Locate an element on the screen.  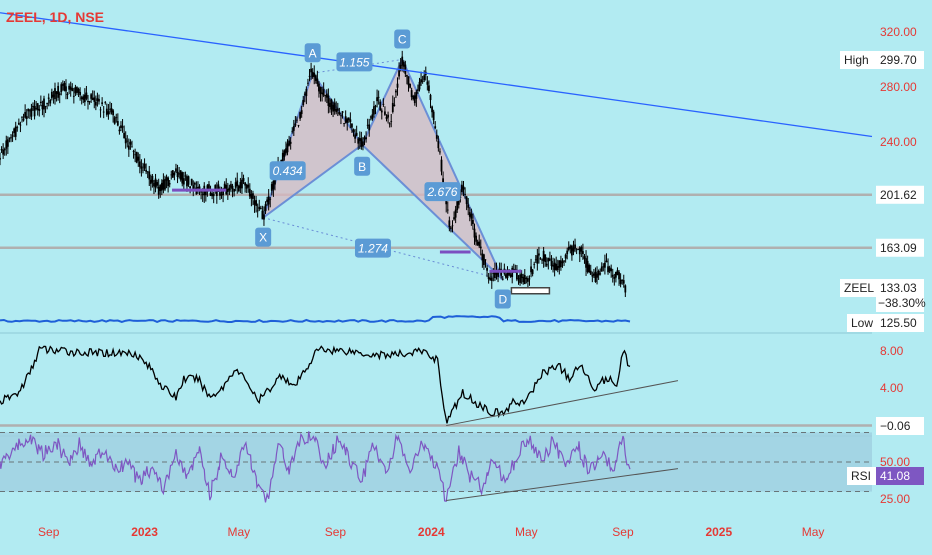
pattern-point-c: C is located at coordinates (402, 39).